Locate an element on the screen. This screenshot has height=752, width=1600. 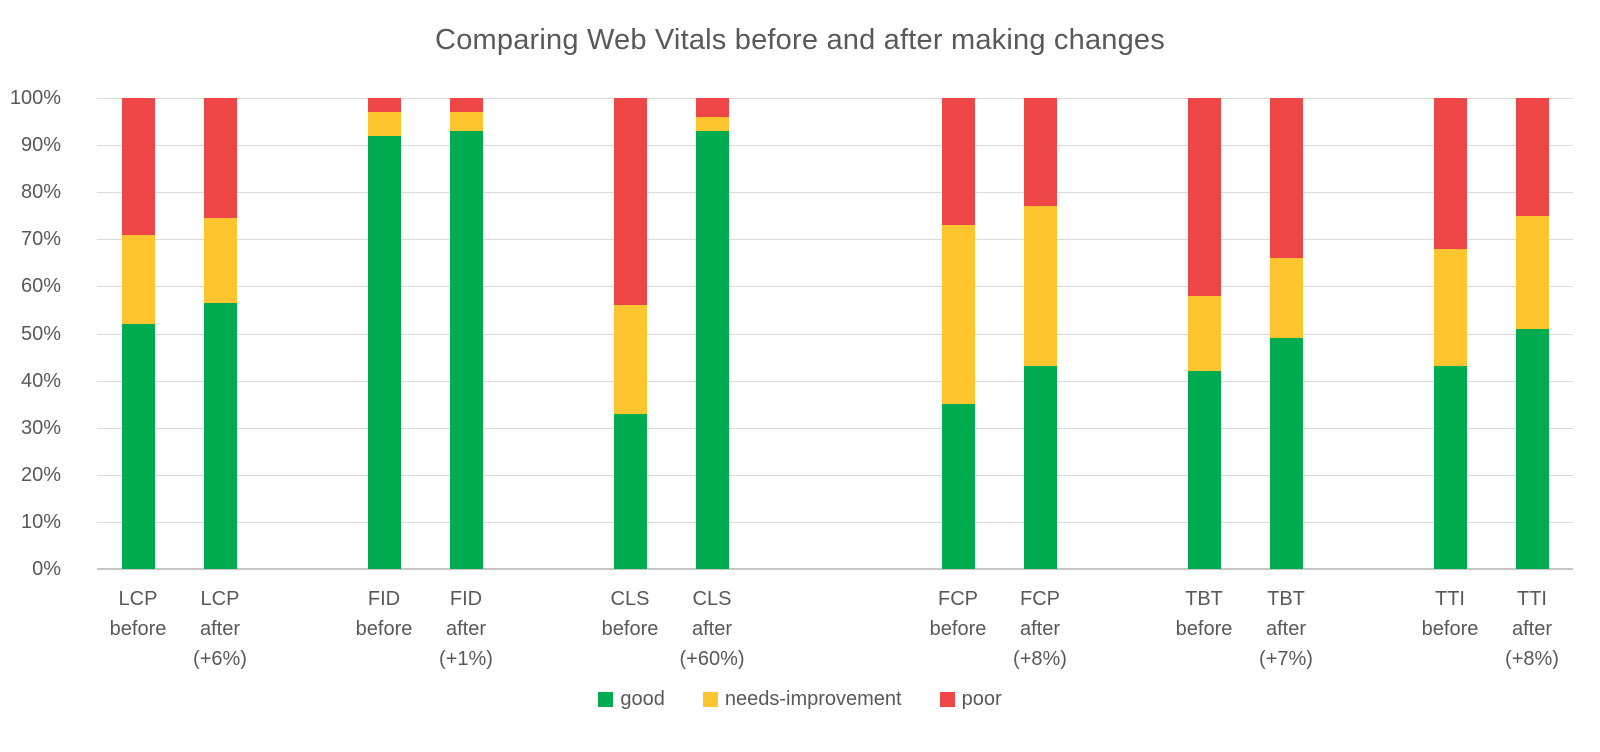
bar-tbt-after-7- is located at coordinates (1286, 333).